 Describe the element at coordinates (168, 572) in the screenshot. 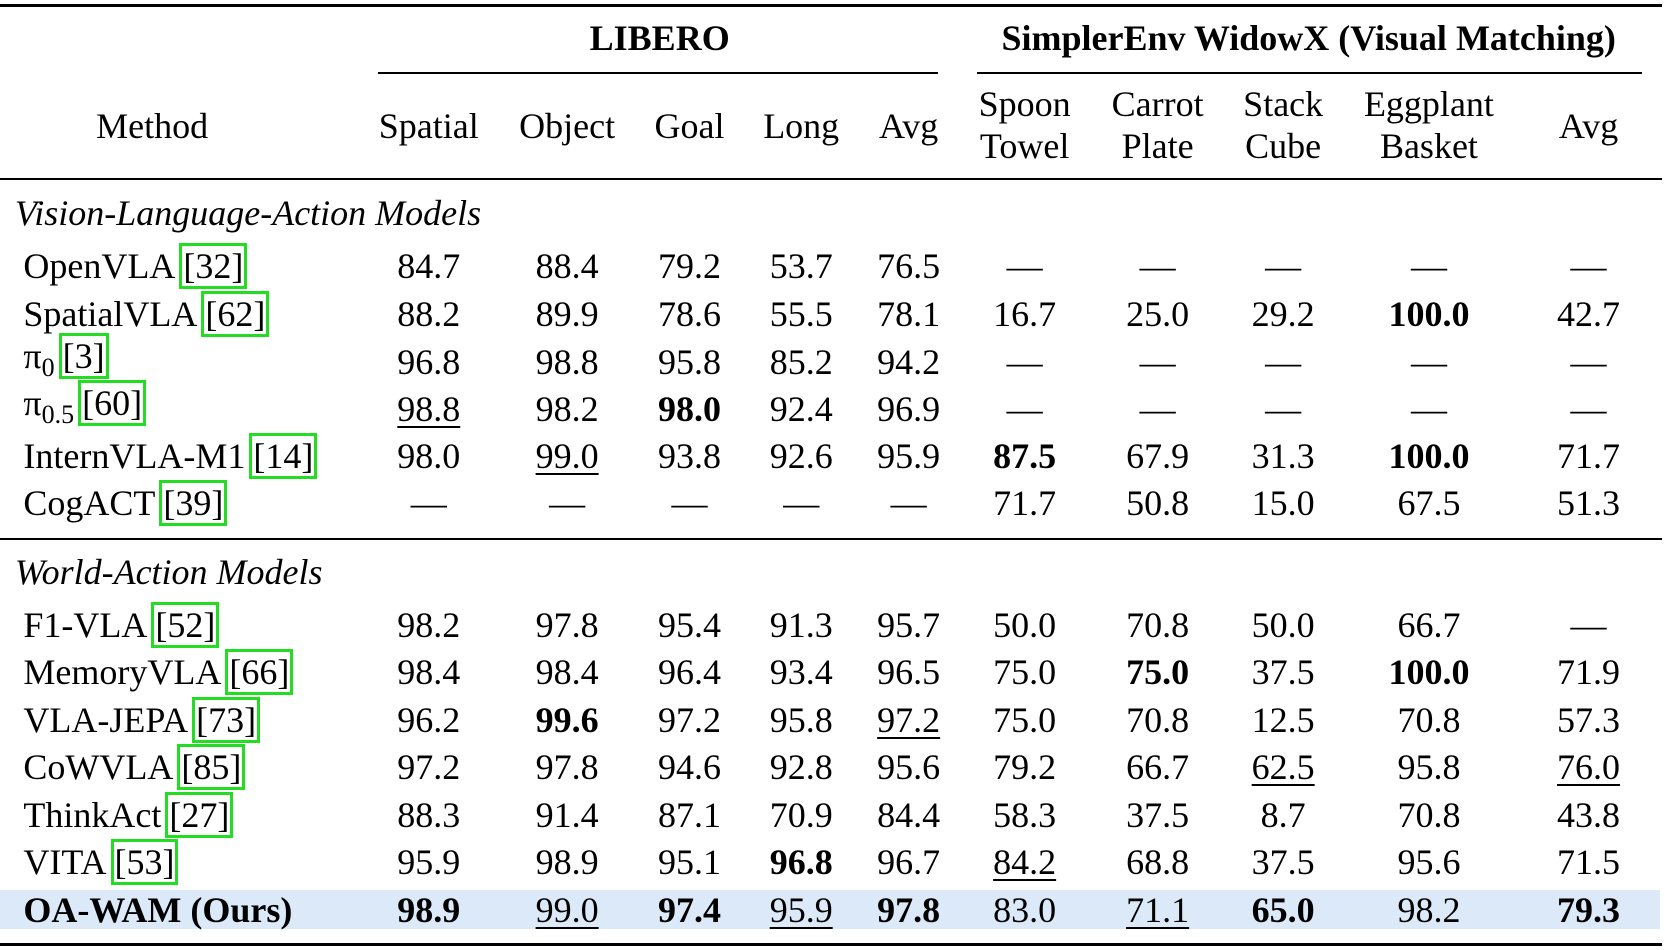

I see `section-title: World-Action Models` at that location.